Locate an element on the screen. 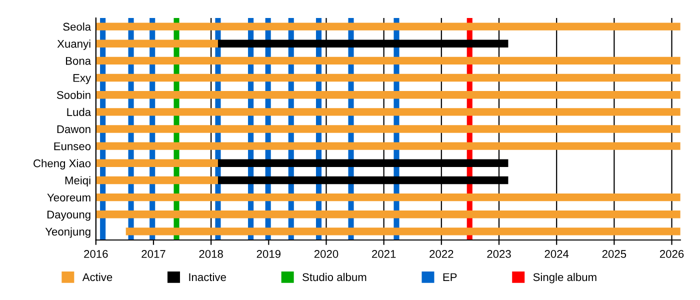 This screenshot has width=700, height=300. y-tick-label: Seola is located at coordinates (77, 26).